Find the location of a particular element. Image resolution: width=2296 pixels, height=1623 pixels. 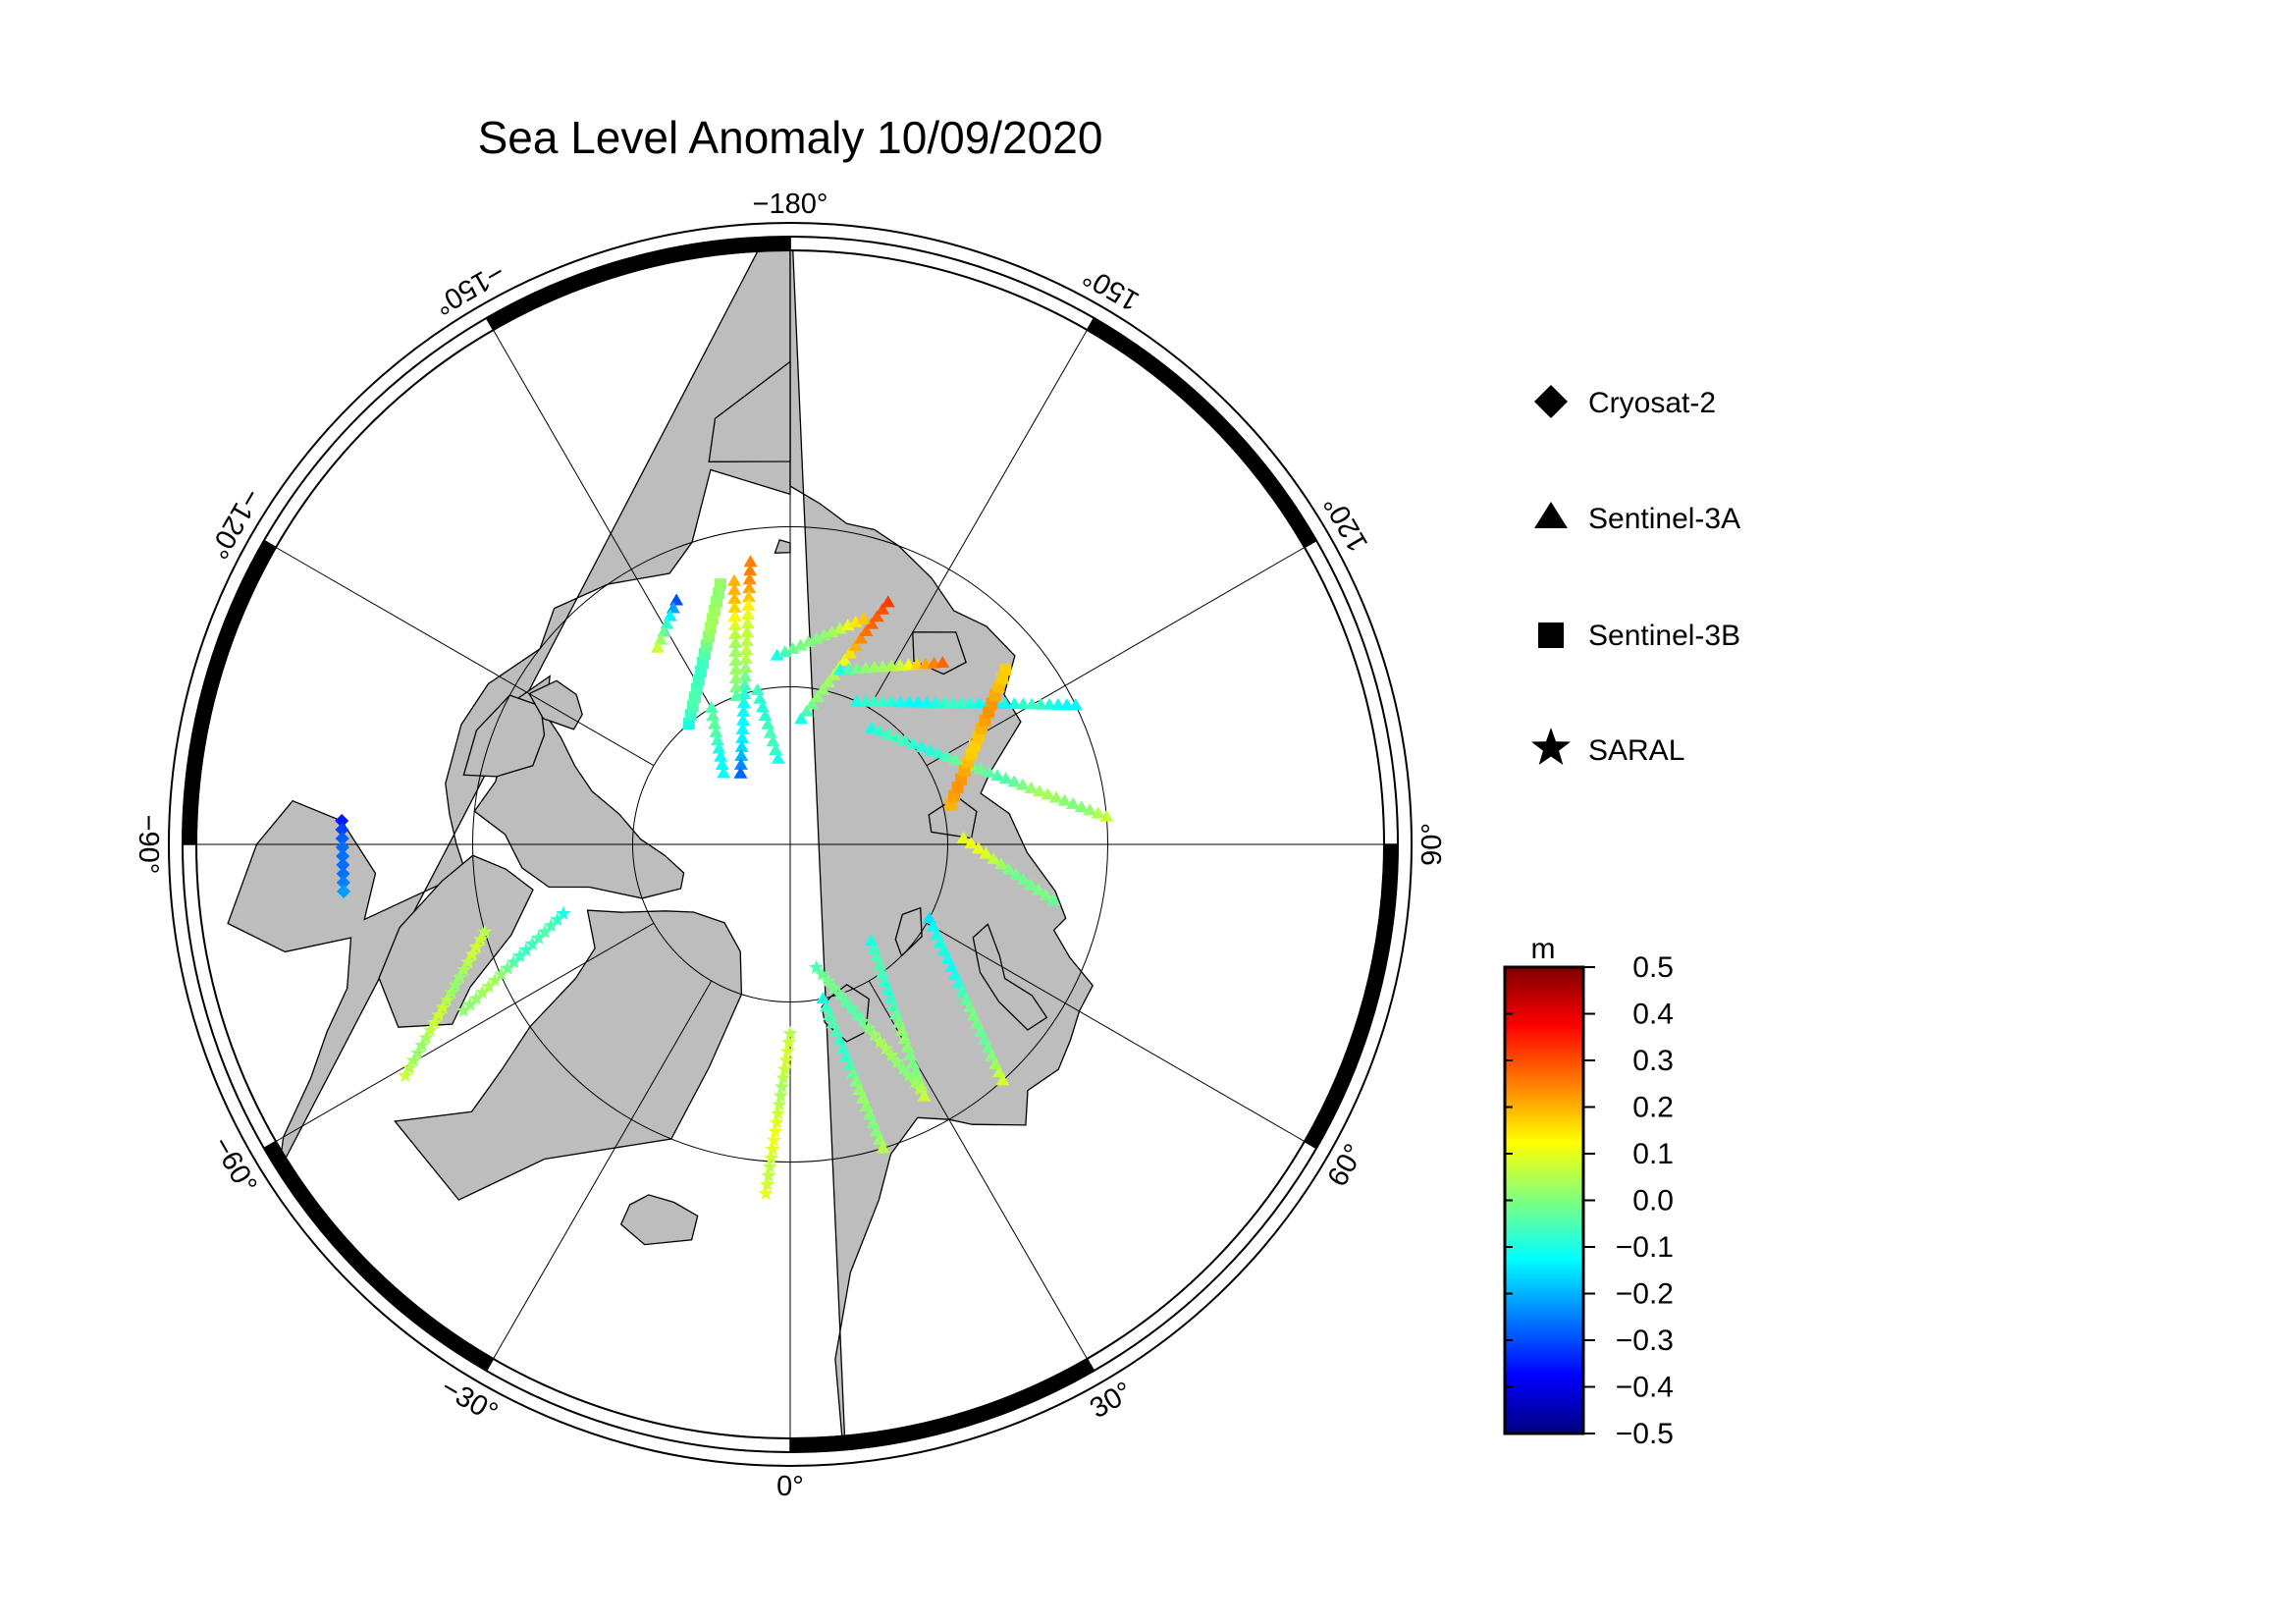

land-iceland is located at coordinates (659, 1220).